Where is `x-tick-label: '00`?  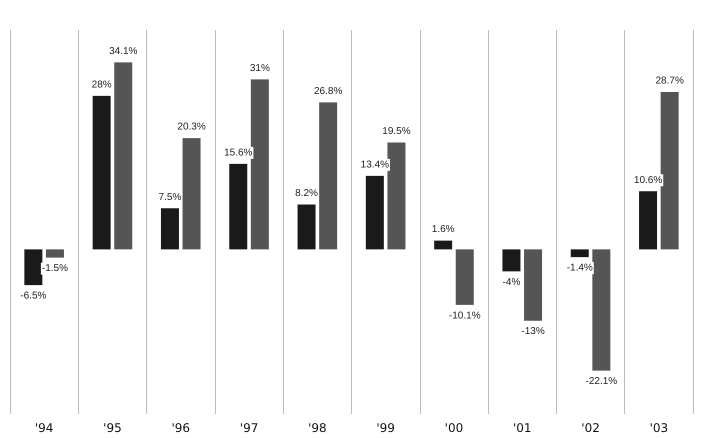
x-tick-label: '00 is located at coordinates (454, 428).